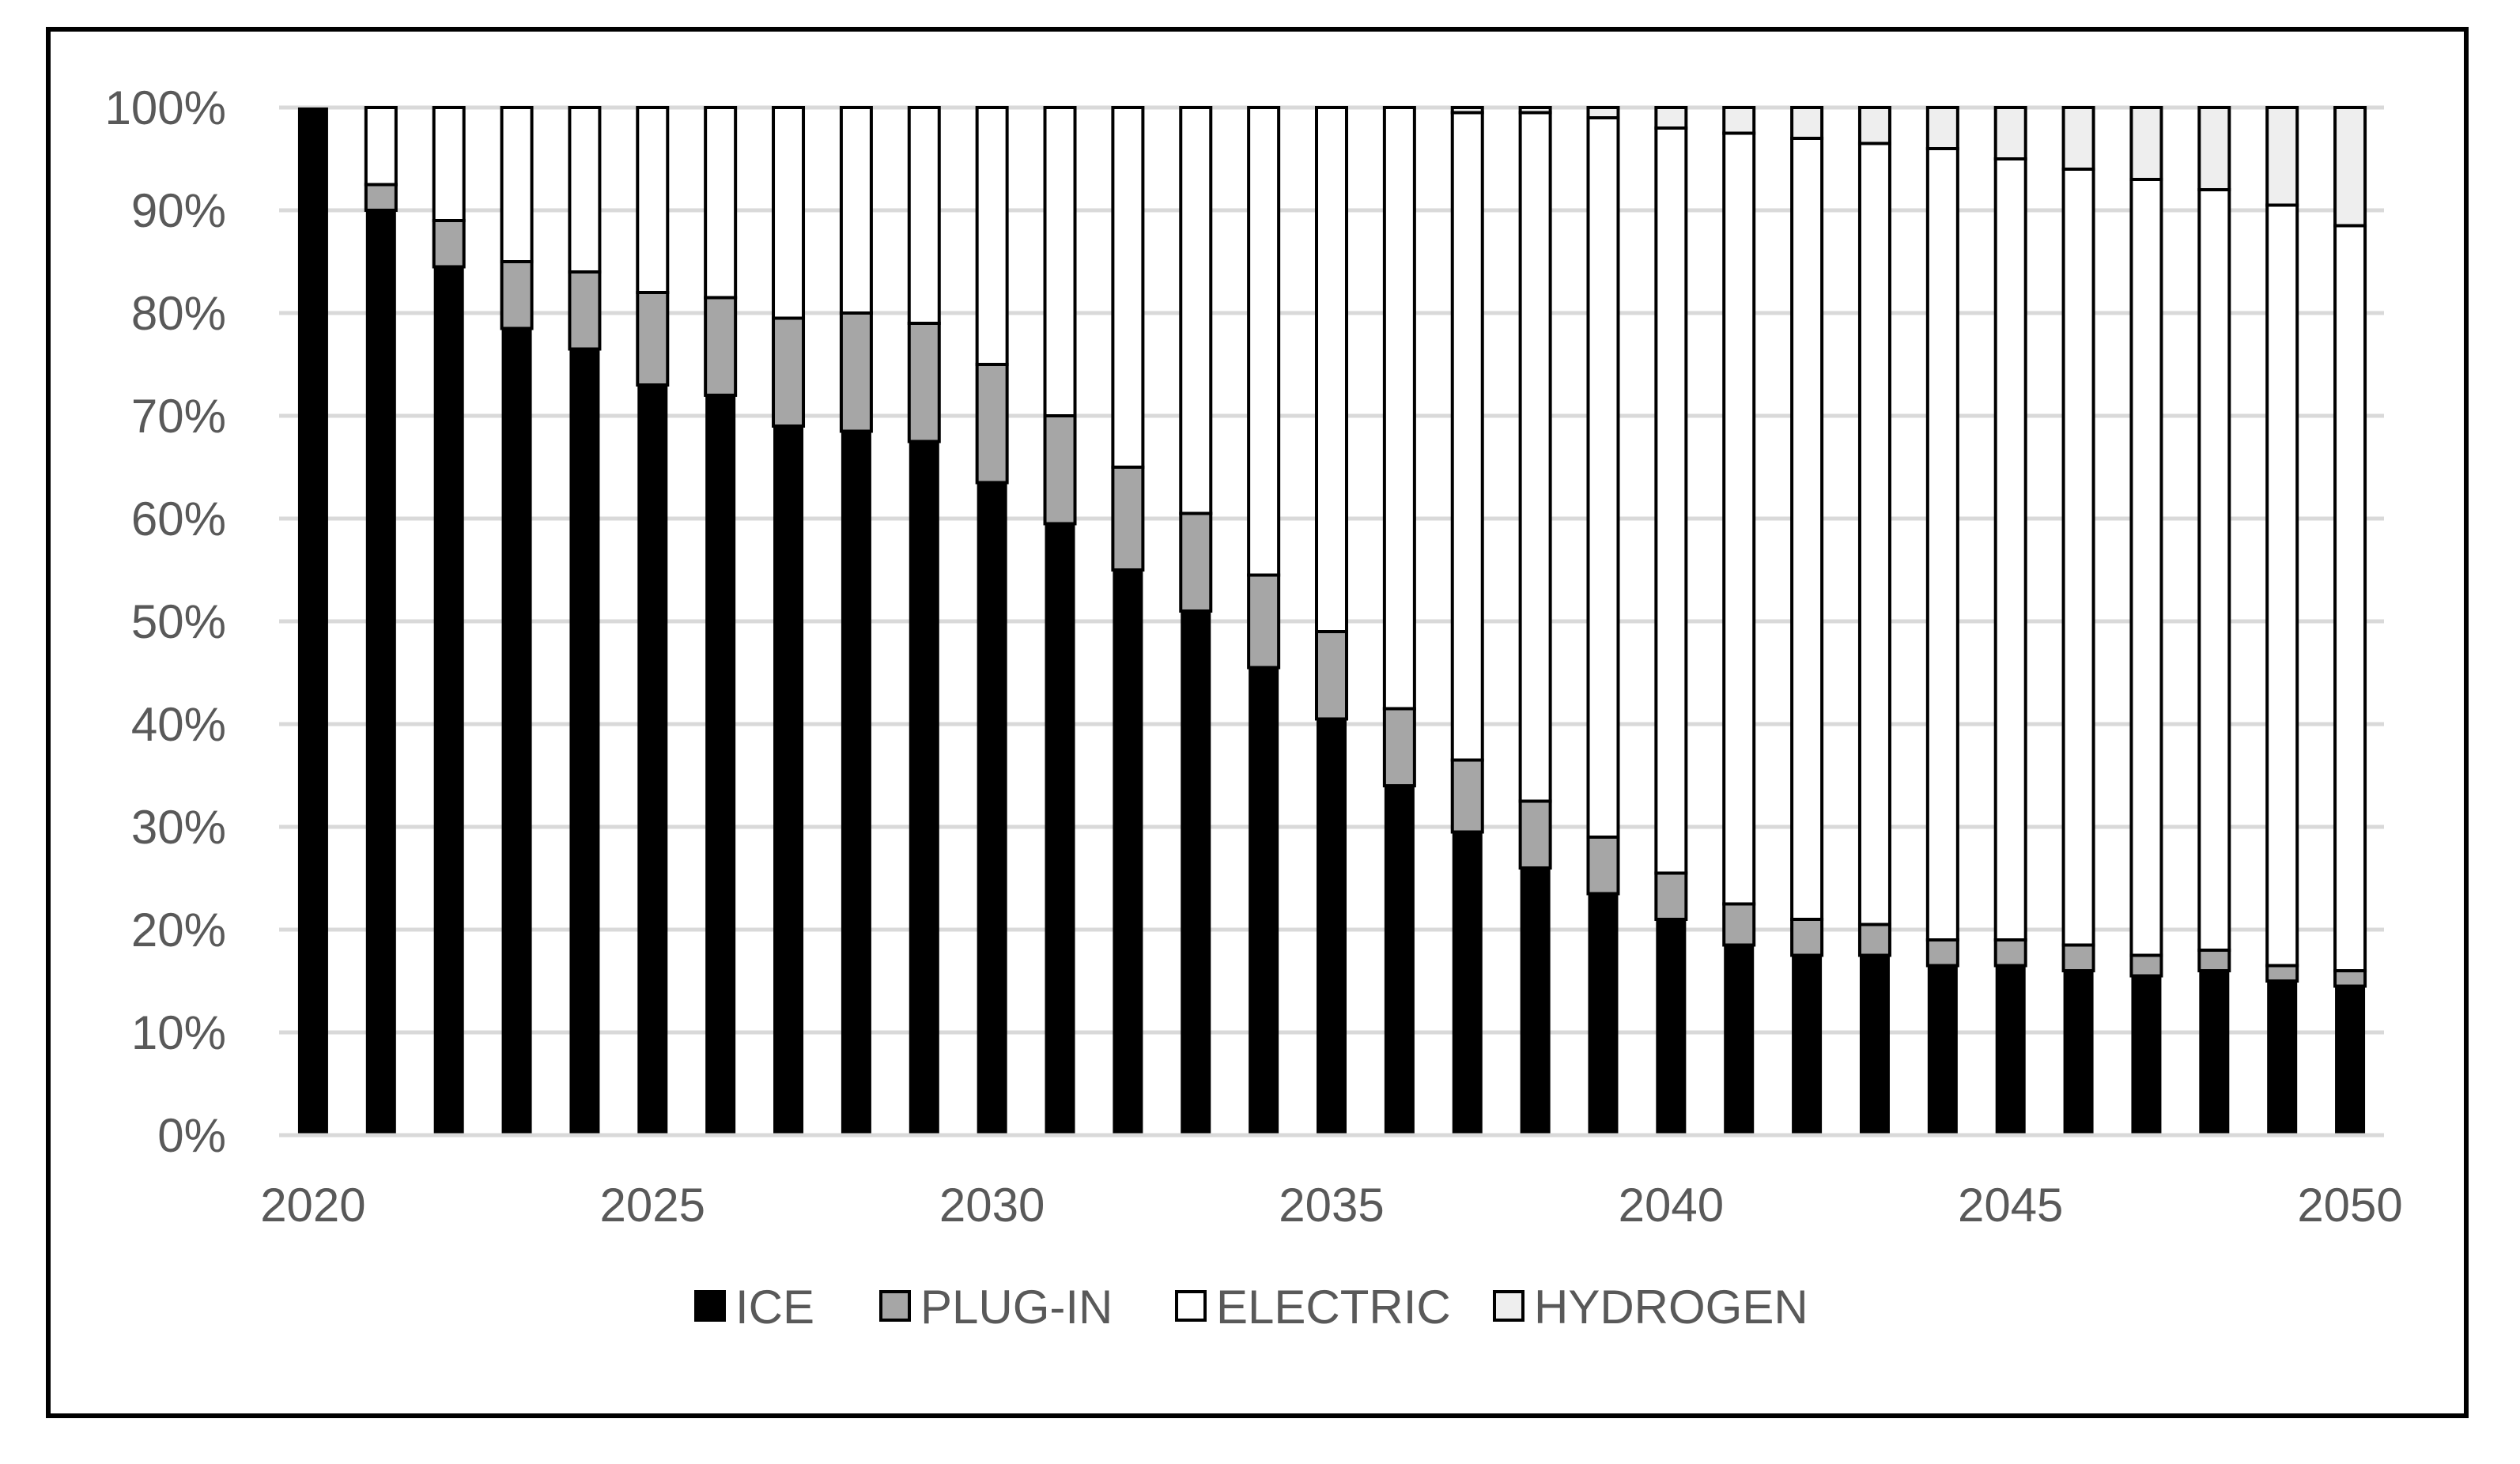  What do you see at coordinates (754, 1307) in the screenshot?
I see `legend-item-ice: ICE` at bounding box center [754, 1307].